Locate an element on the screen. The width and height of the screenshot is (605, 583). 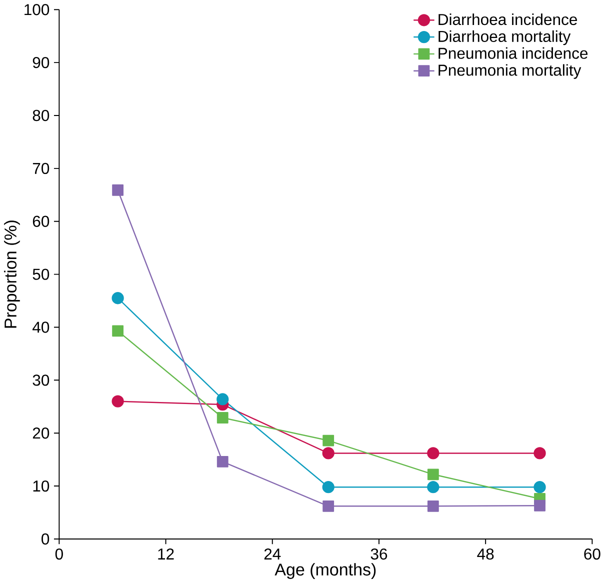
y-axis-title: Proportion (%) is located at coordinates (12, 274).